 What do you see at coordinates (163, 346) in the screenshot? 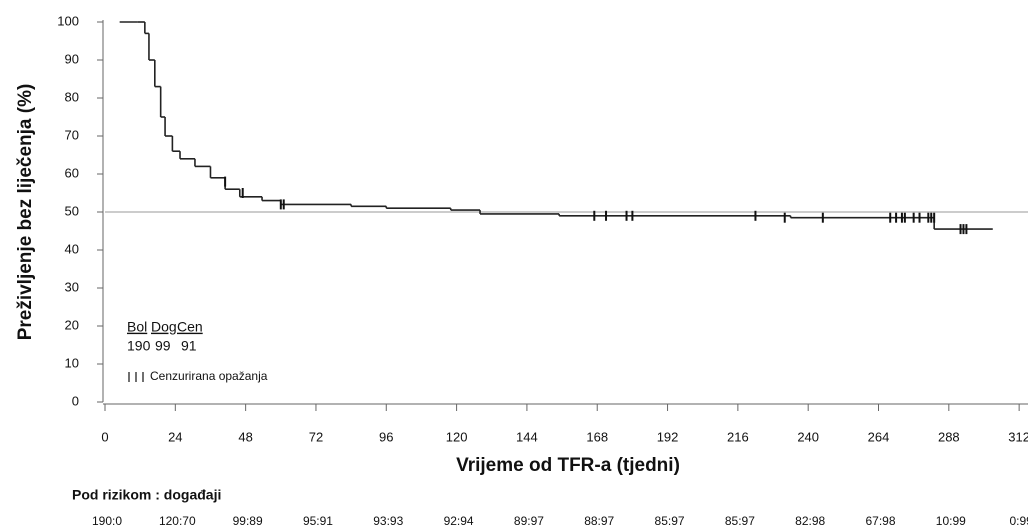
I see `summary-value: 99` at bounding box center [163, 346].